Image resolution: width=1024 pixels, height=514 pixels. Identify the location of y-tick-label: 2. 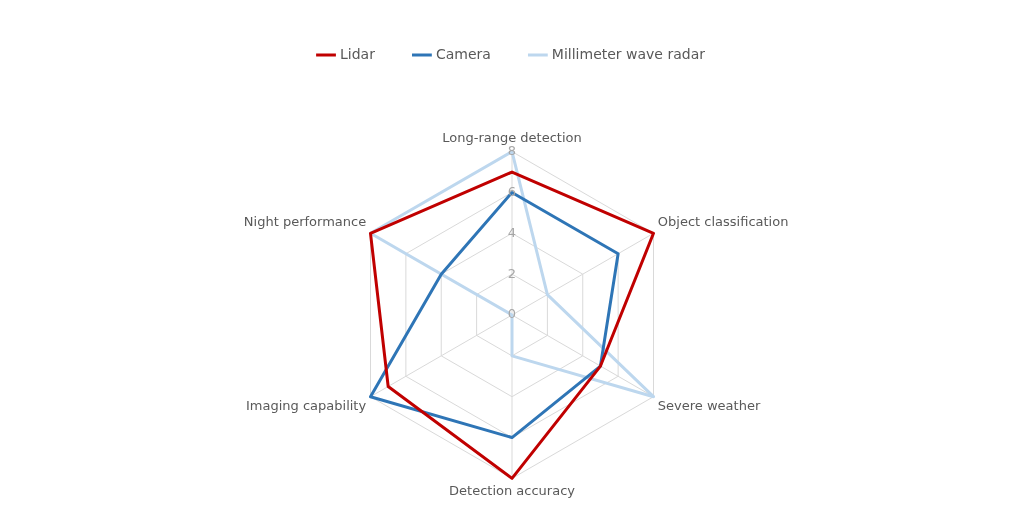
(512, 273).